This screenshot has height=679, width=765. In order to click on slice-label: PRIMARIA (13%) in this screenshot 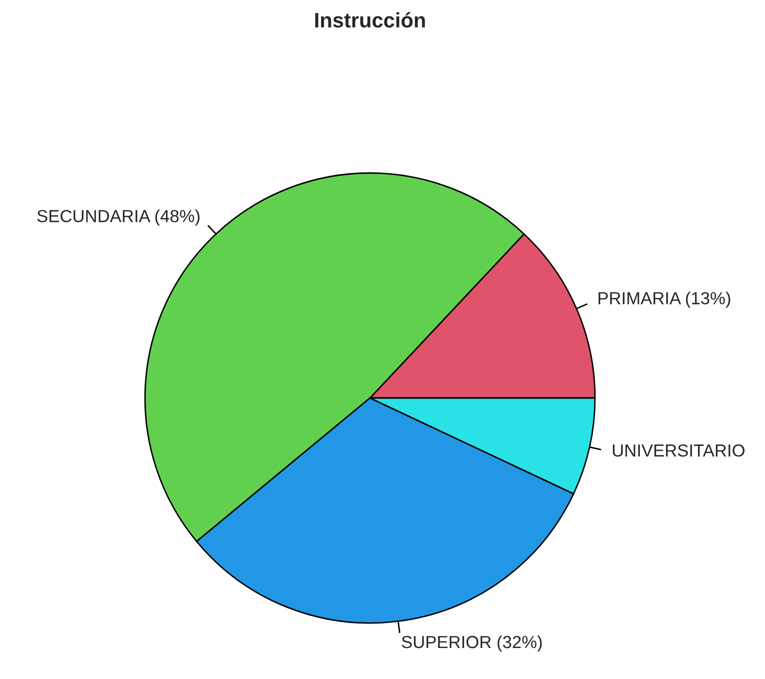, I will do `click(664, 300)`.